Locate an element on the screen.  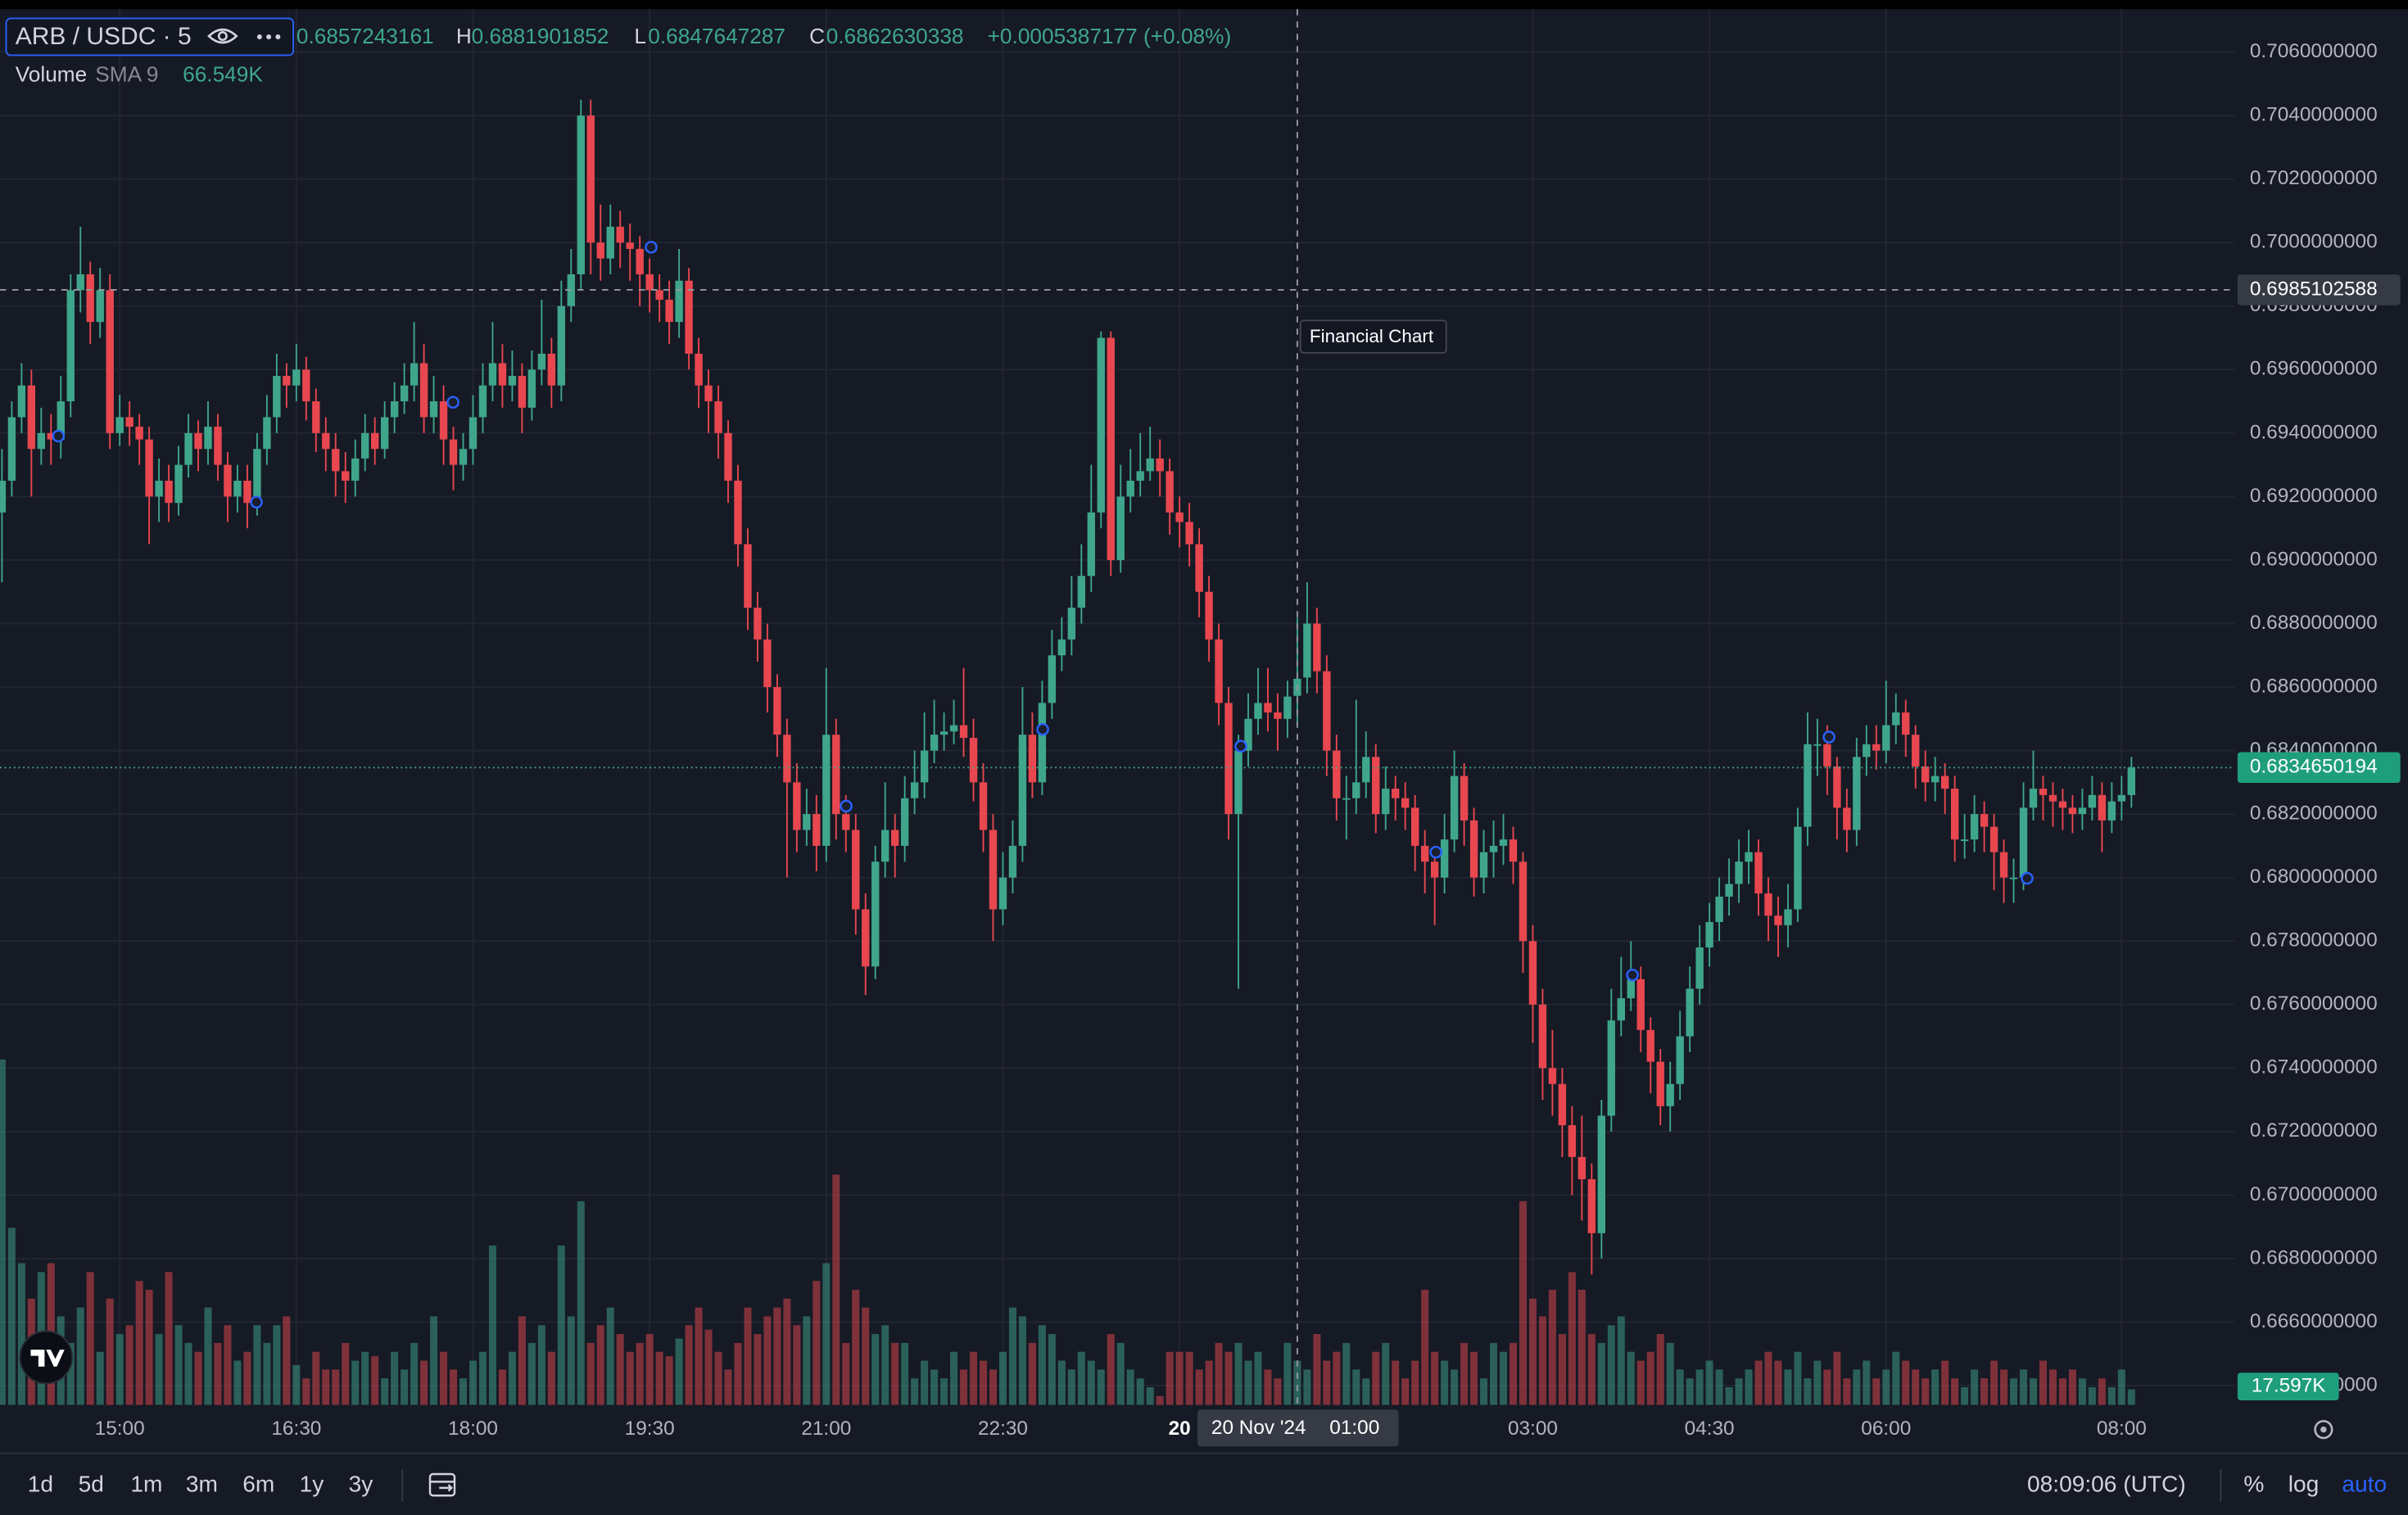
crosshair-price-tag is located at coordinates (2319, 289).